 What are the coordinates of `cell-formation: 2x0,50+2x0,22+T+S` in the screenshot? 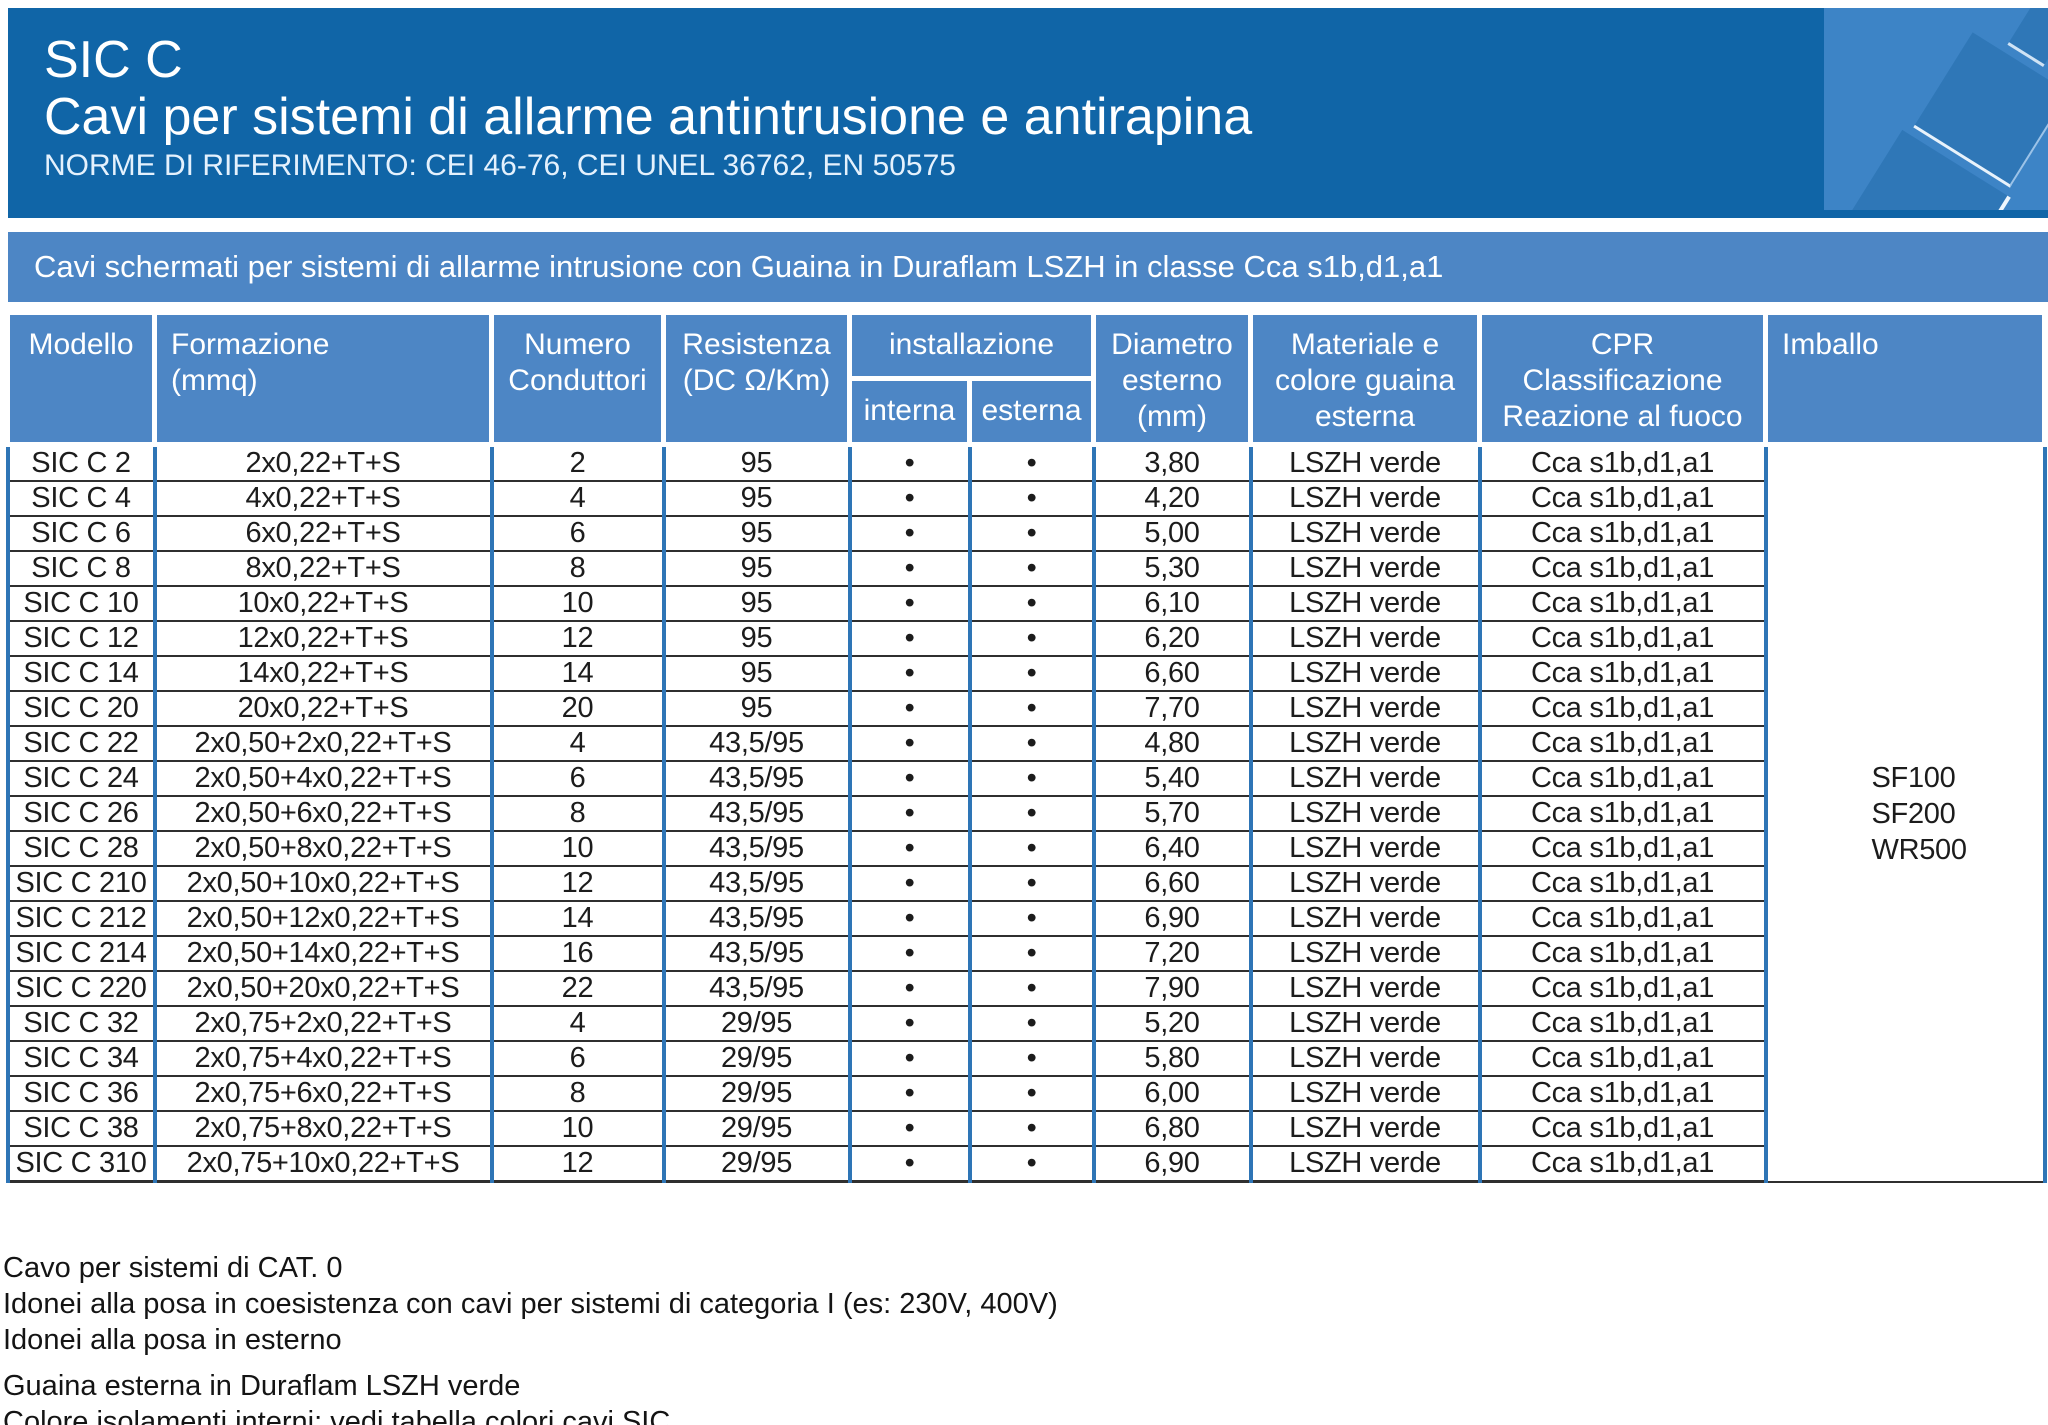 It's located at (322, 744).